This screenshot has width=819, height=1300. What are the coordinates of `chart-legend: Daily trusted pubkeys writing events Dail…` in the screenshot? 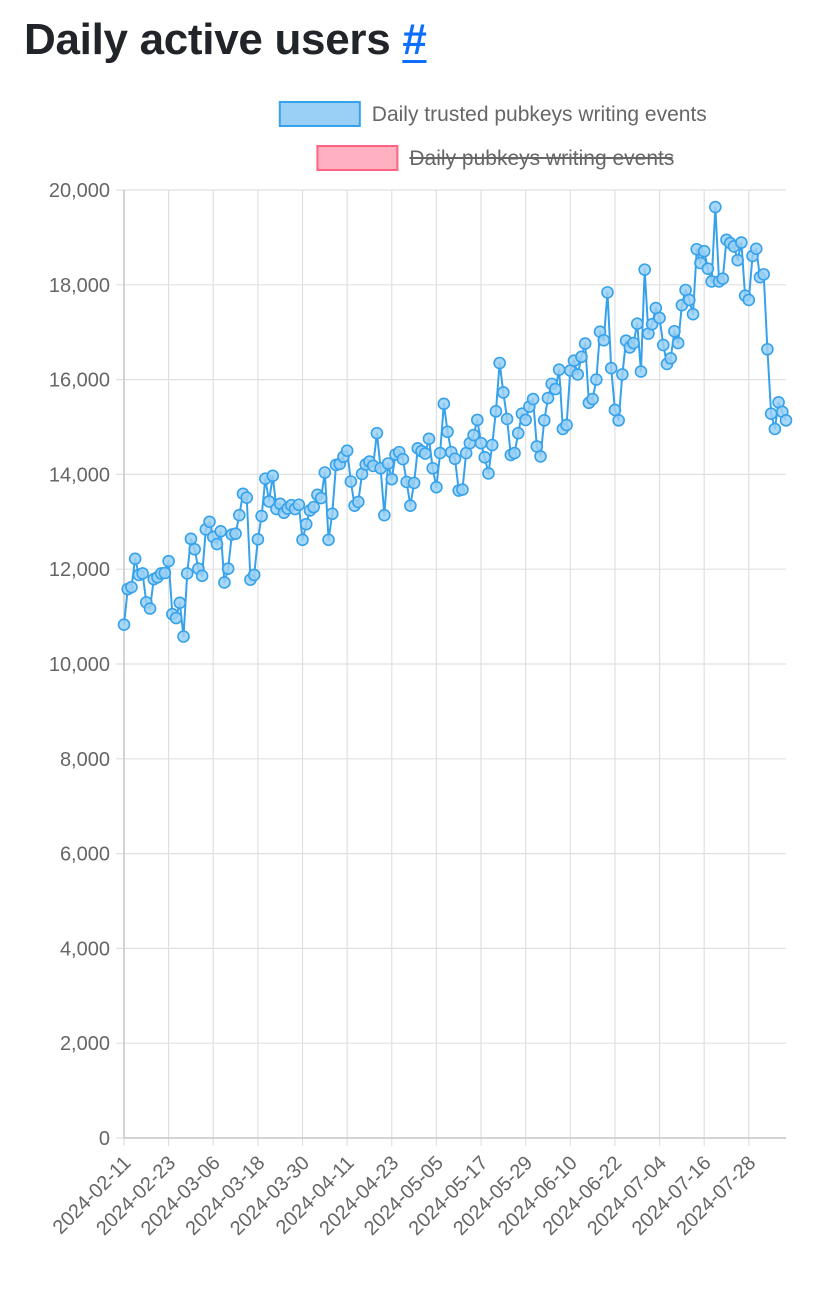 It's located at (492, 136).